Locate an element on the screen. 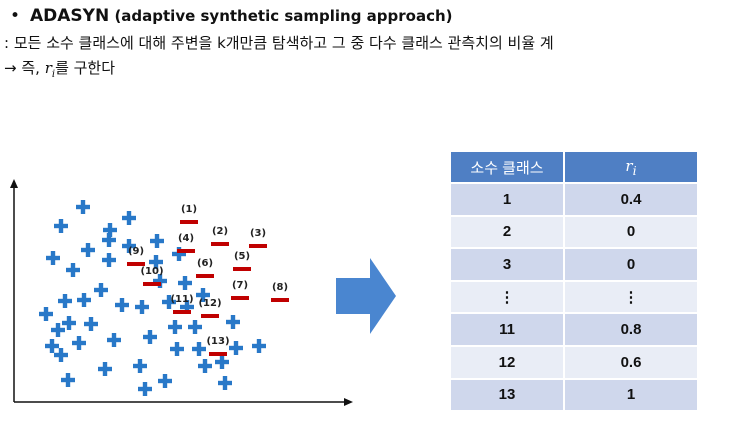 The height and width of the screenshot is (433, 733). table-row: 3 0 is located at coordinates (574, 264).